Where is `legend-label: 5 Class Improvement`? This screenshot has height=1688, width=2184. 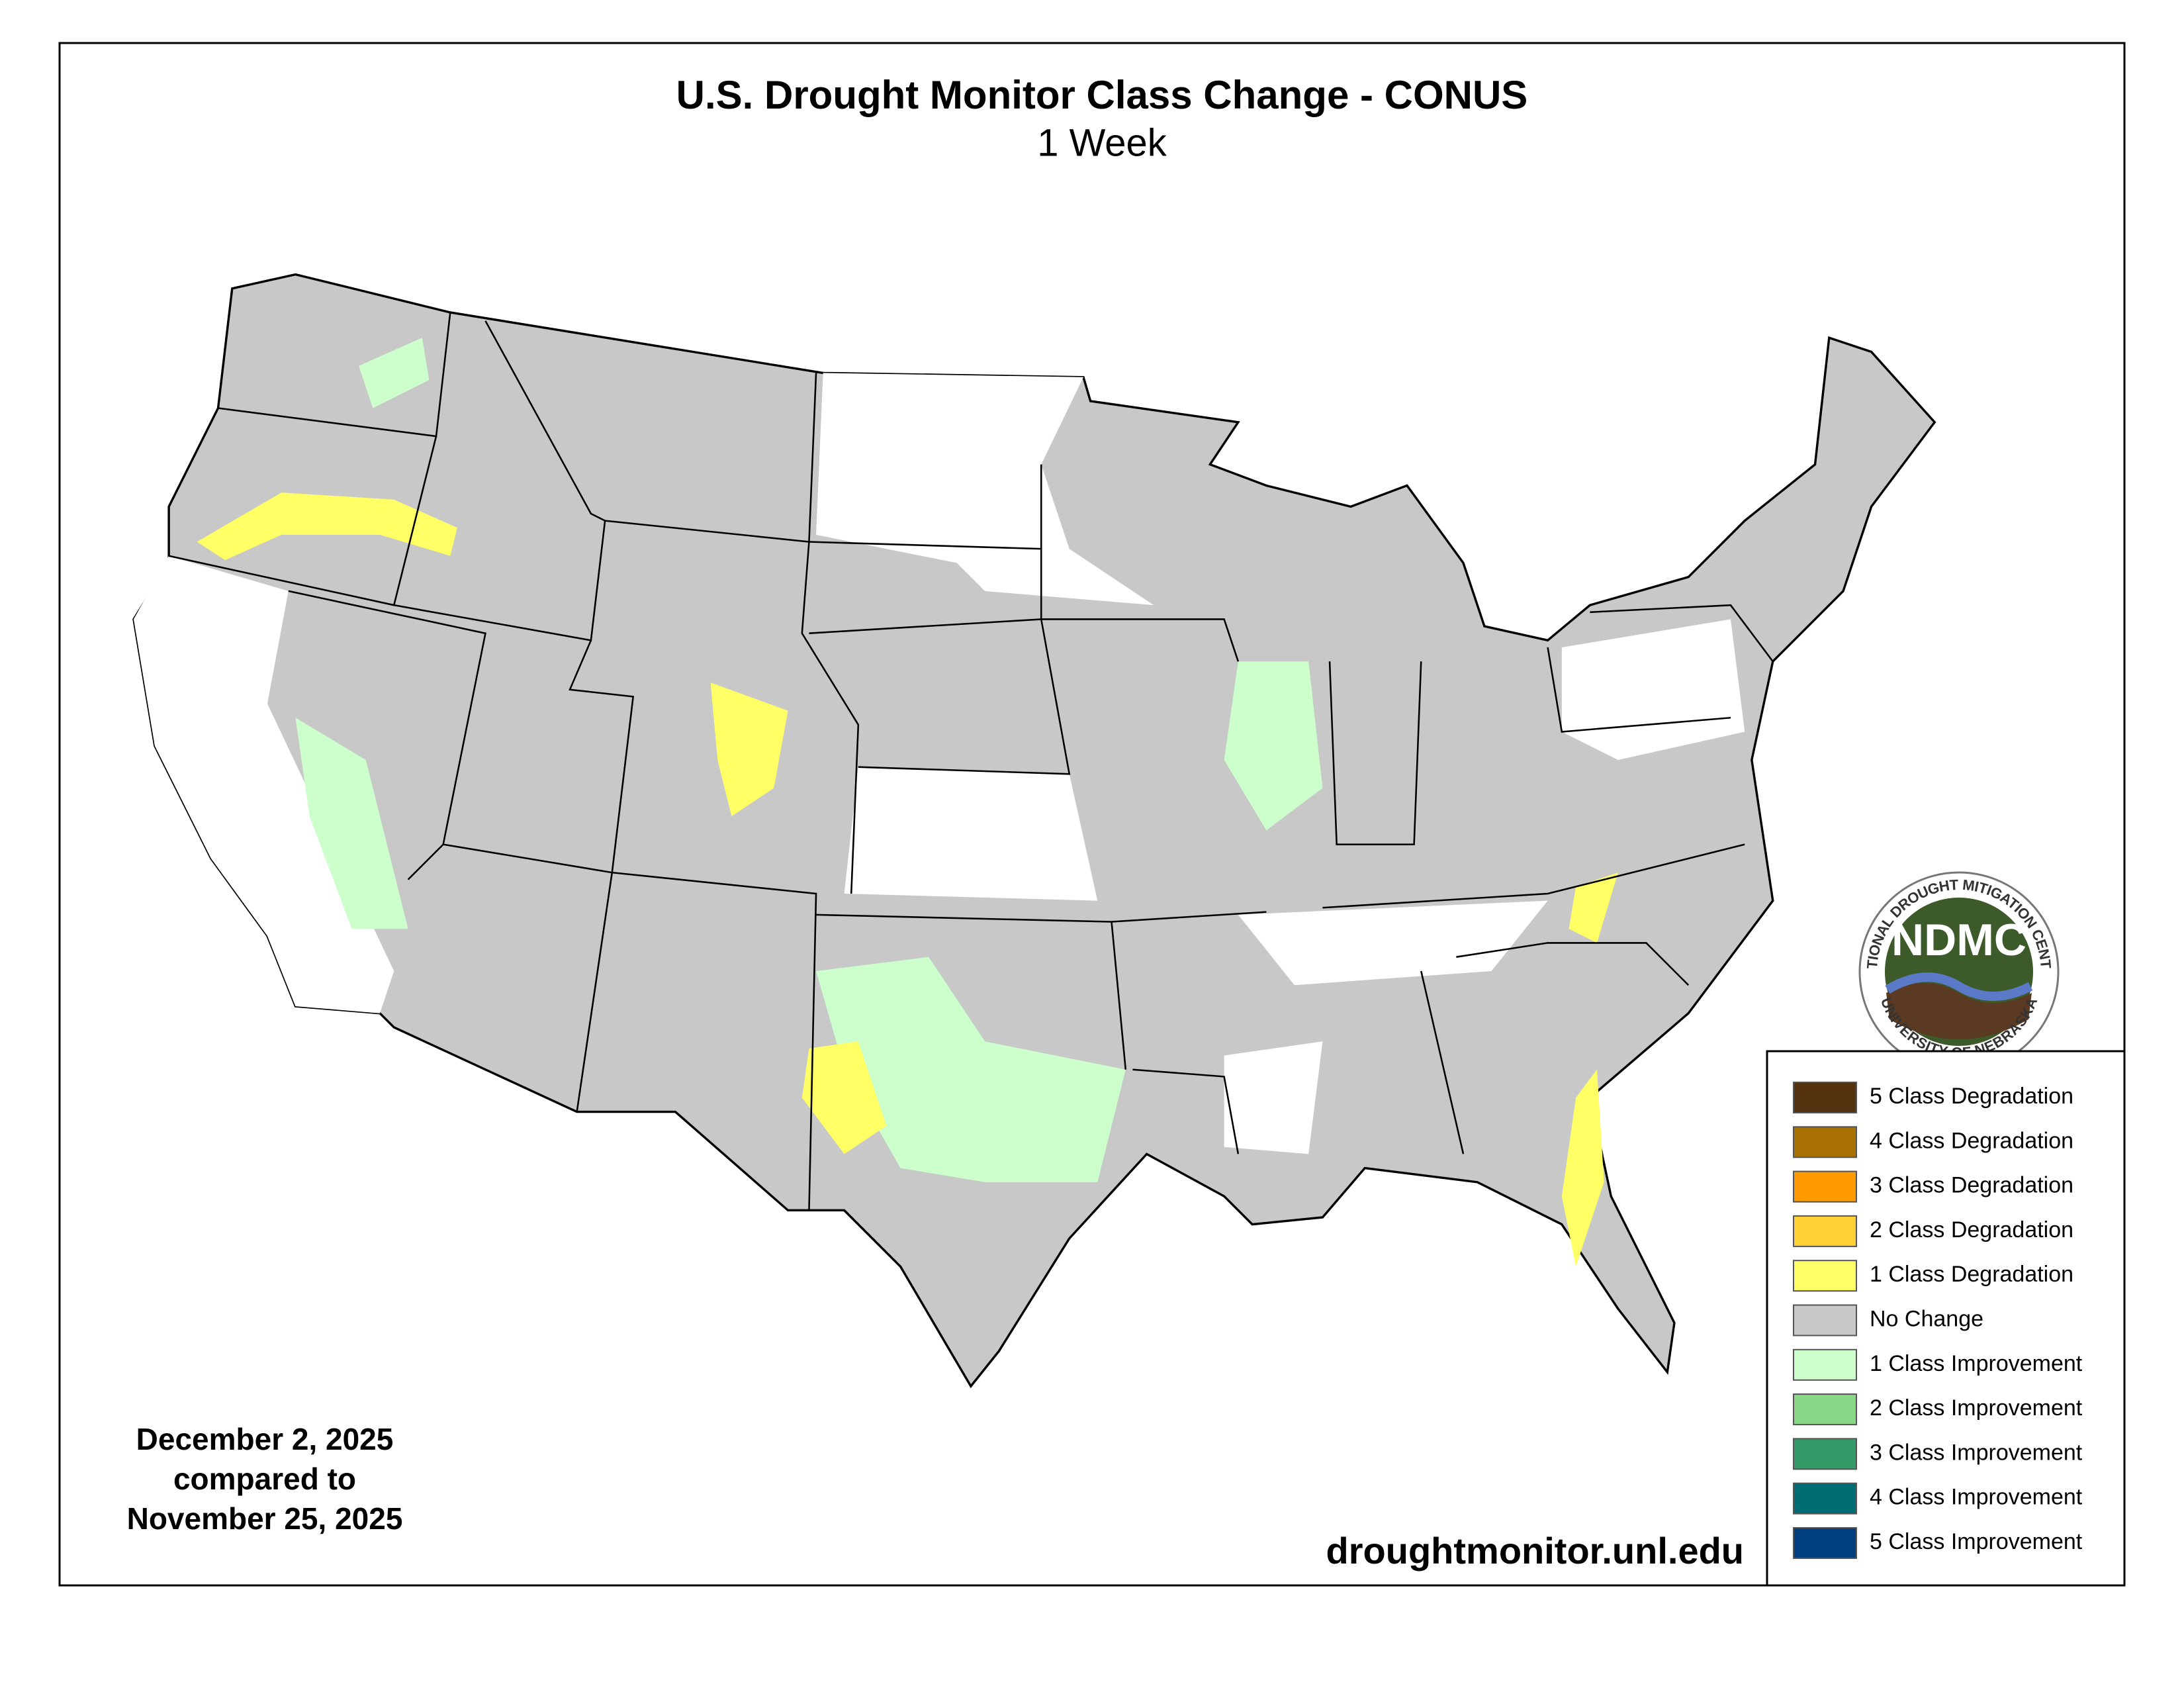 legend-label: 5 Class Improvement is located at coordinates (1977, 1541).